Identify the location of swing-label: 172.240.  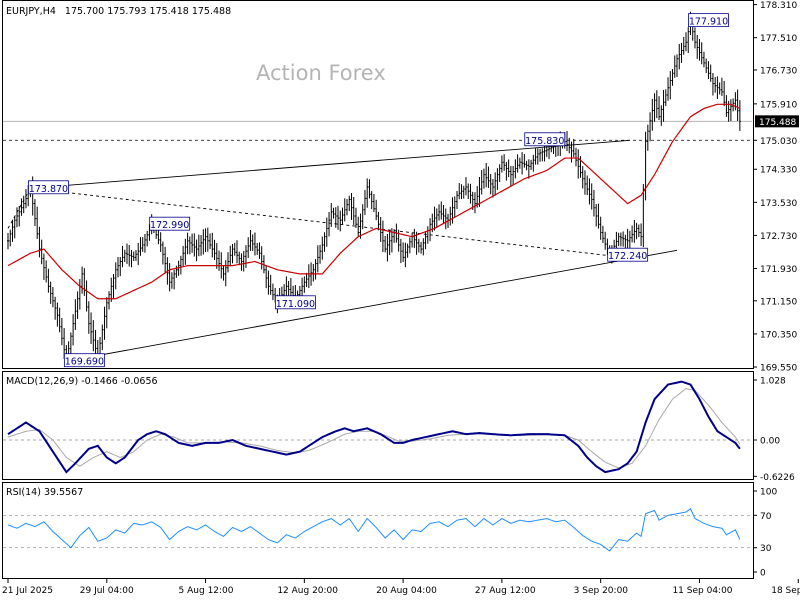
(628, 254).